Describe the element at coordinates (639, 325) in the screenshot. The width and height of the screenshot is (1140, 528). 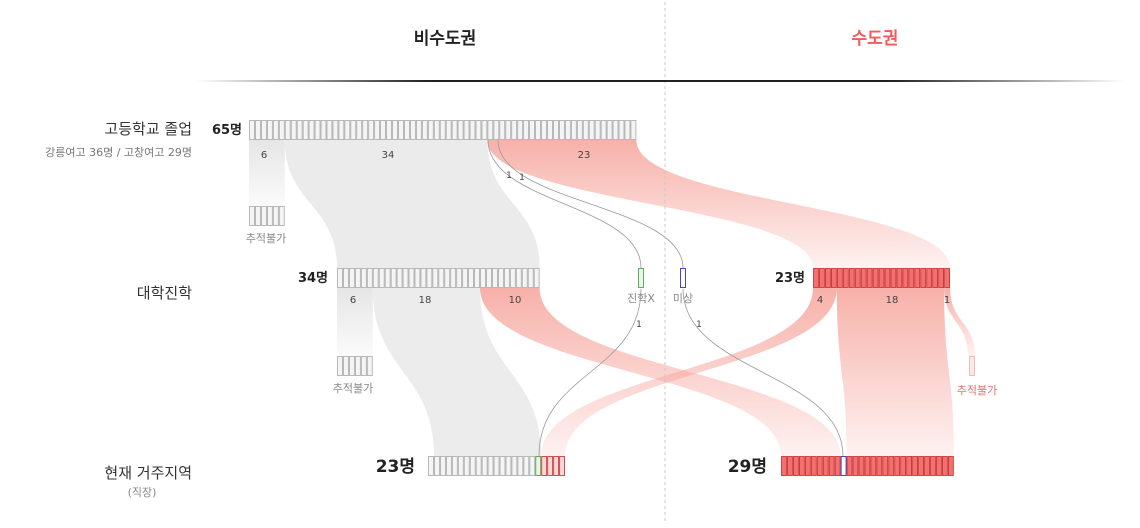
I see `flow-label-nocollege-noncap: 1` at that location.